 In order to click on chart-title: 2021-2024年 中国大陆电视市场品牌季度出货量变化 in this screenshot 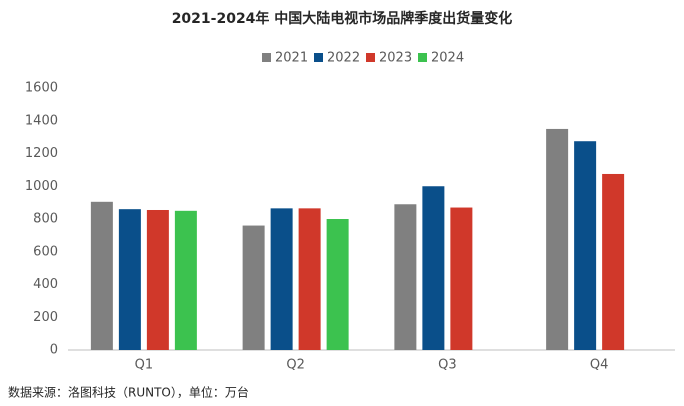, I will do `click(342, 18)`.